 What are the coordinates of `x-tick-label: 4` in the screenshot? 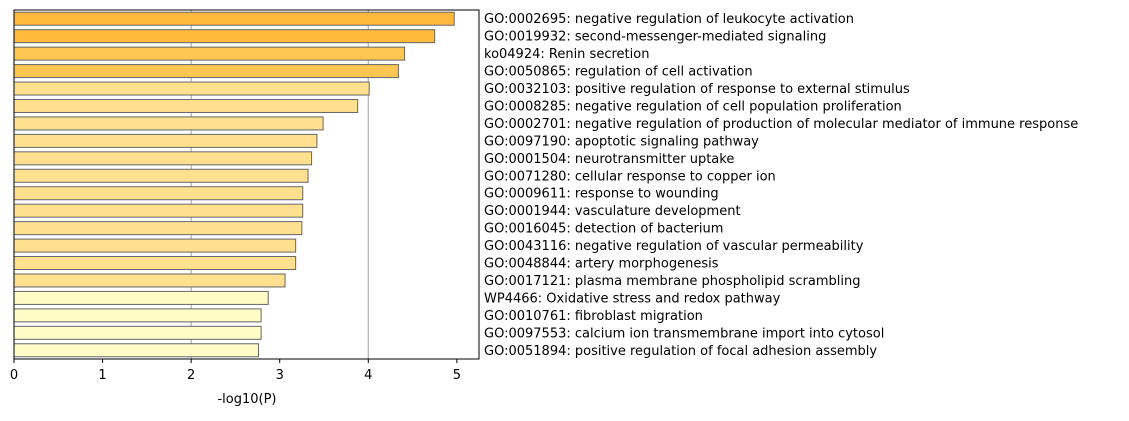 It's located at (368, 375).